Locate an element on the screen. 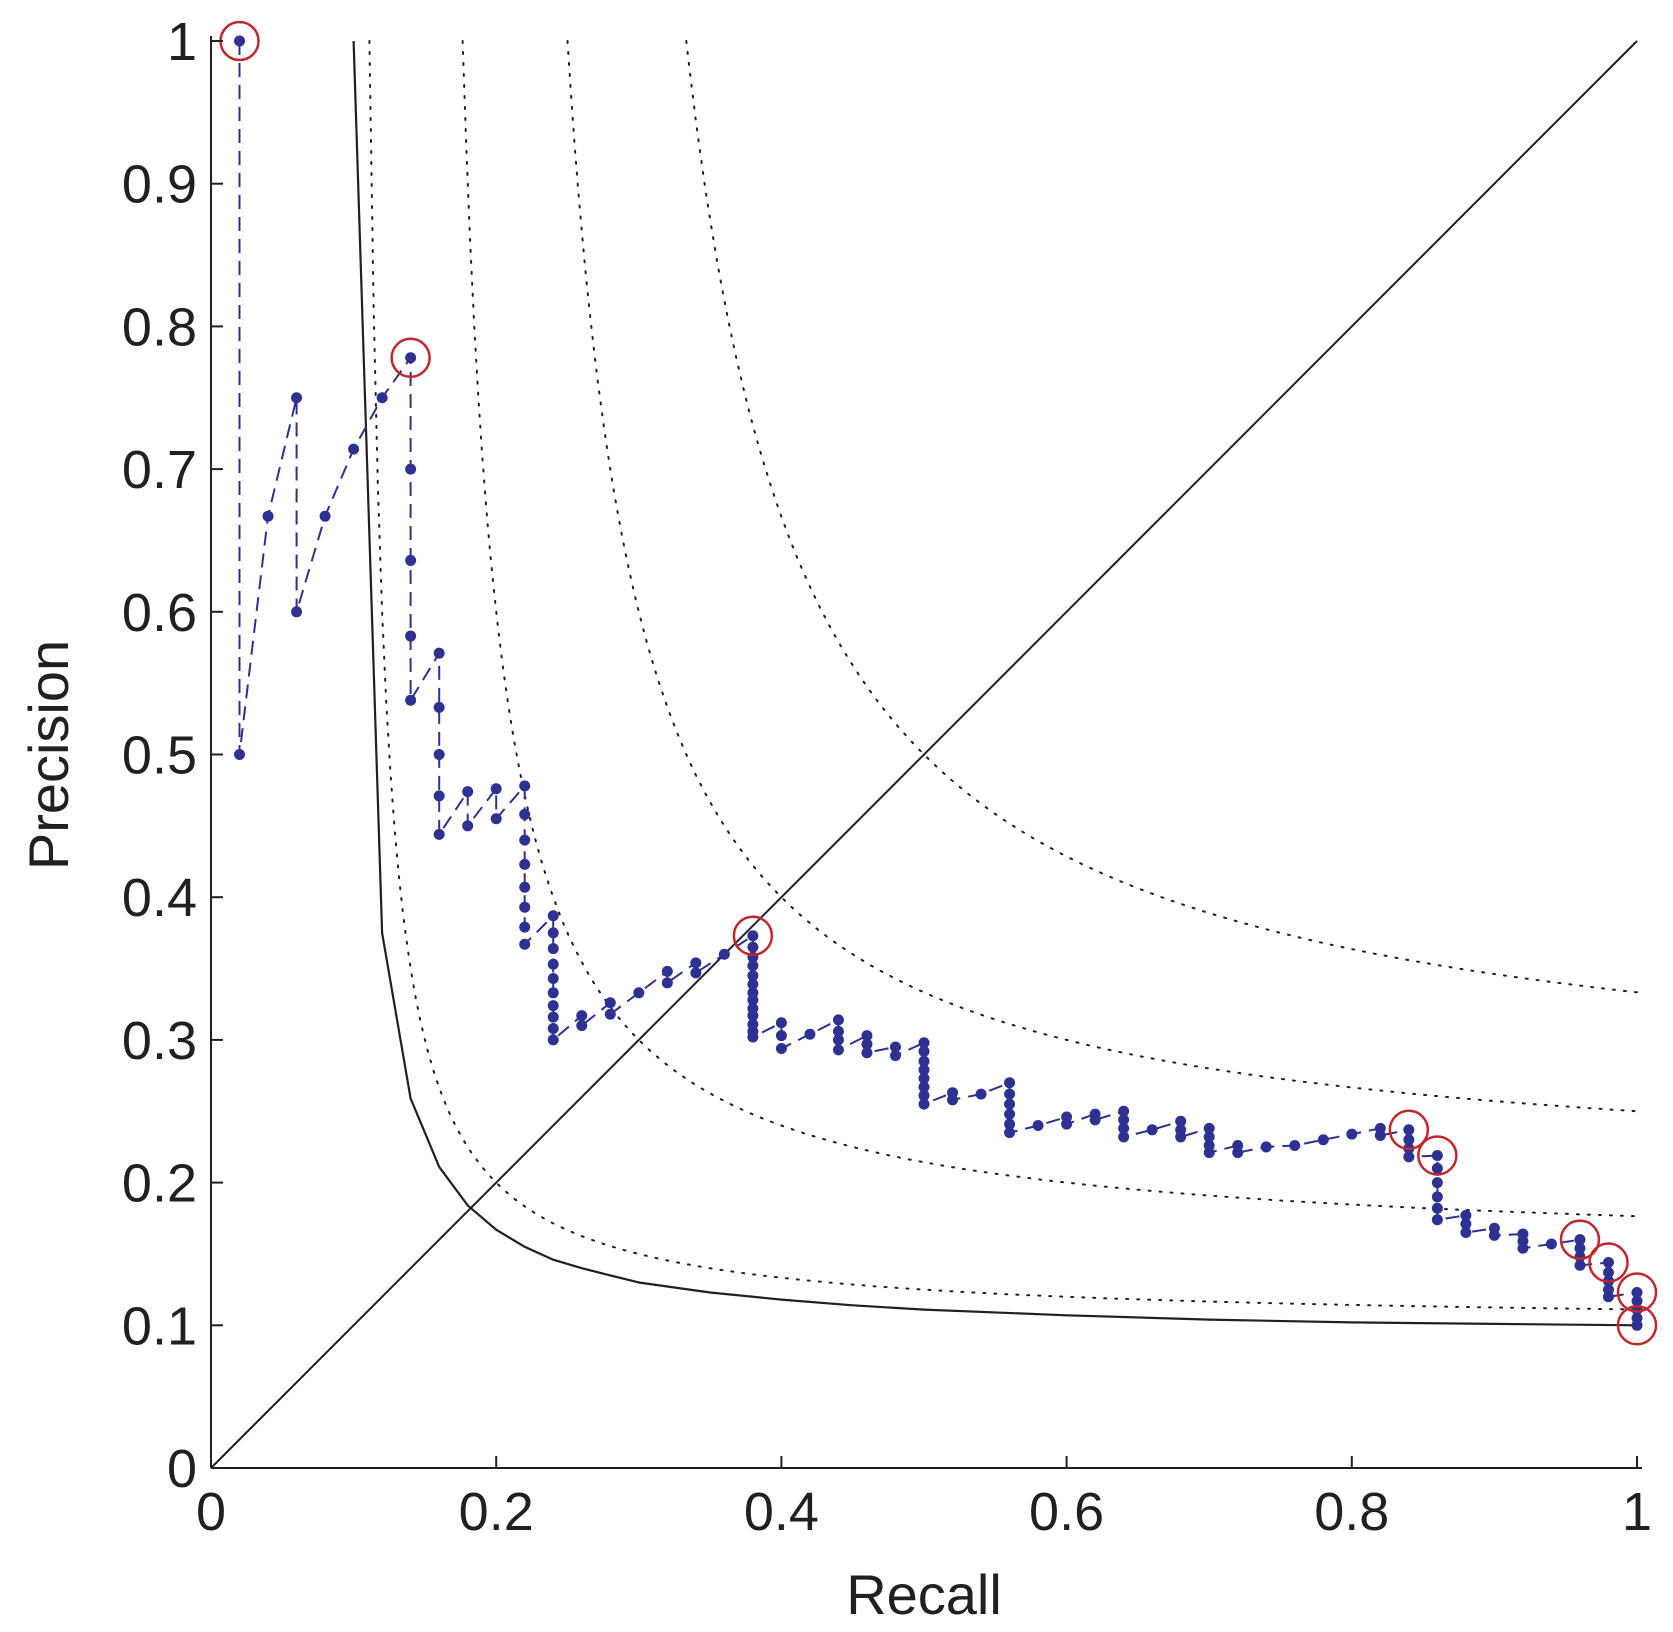  y-tick-label: 0.3 is located at coordinates (159, 1041).